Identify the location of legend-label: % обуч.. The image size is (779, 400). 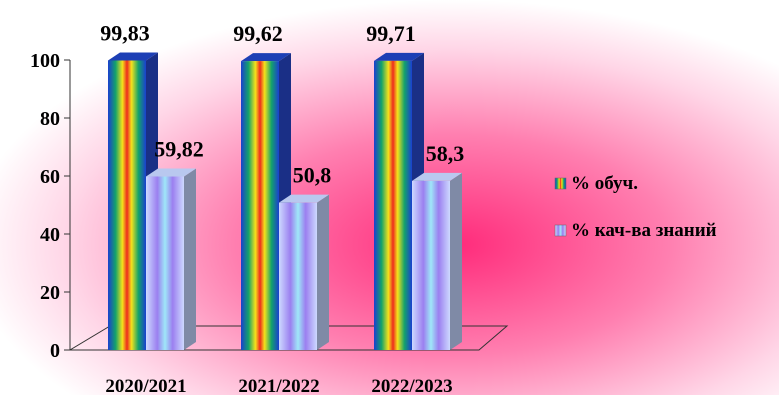
(604, 183).